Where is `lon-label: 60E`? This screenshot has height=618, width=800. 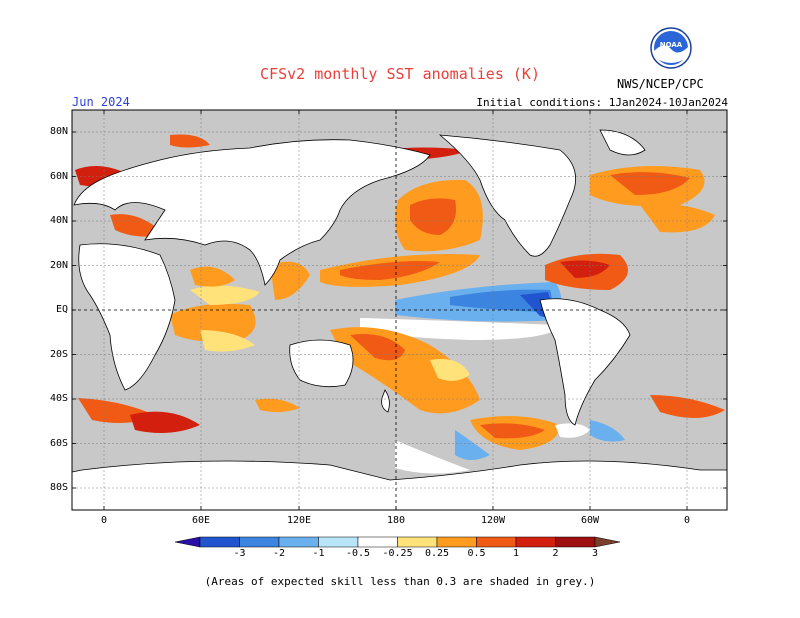
lon-label: 60E is located at coordinates (201, 520).